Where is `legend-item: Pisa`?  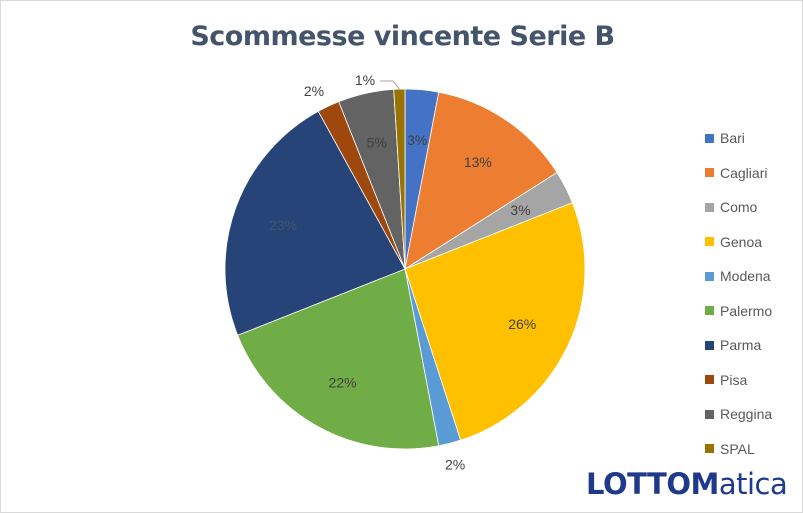 legend-item: Pisa is located at coordinates (738, 380).